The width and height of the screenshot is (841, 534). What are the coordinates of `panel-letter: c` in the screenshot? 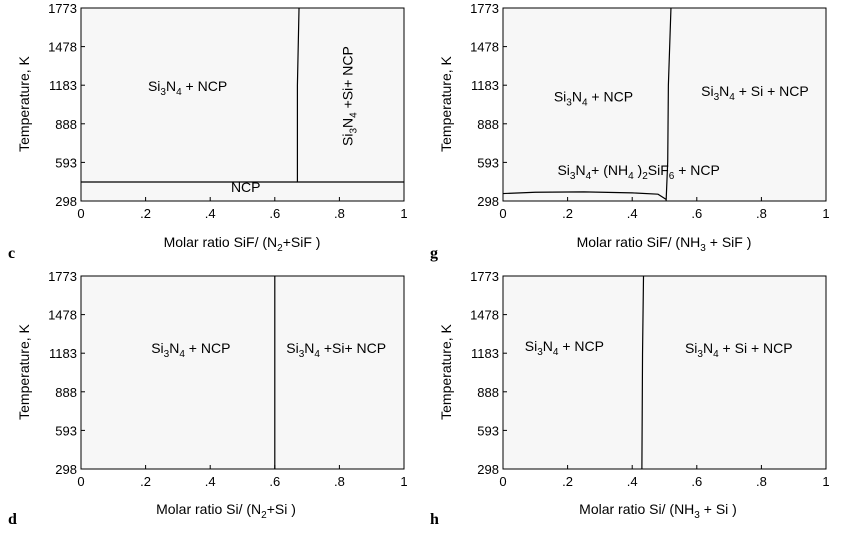 It's located at (11, 253).